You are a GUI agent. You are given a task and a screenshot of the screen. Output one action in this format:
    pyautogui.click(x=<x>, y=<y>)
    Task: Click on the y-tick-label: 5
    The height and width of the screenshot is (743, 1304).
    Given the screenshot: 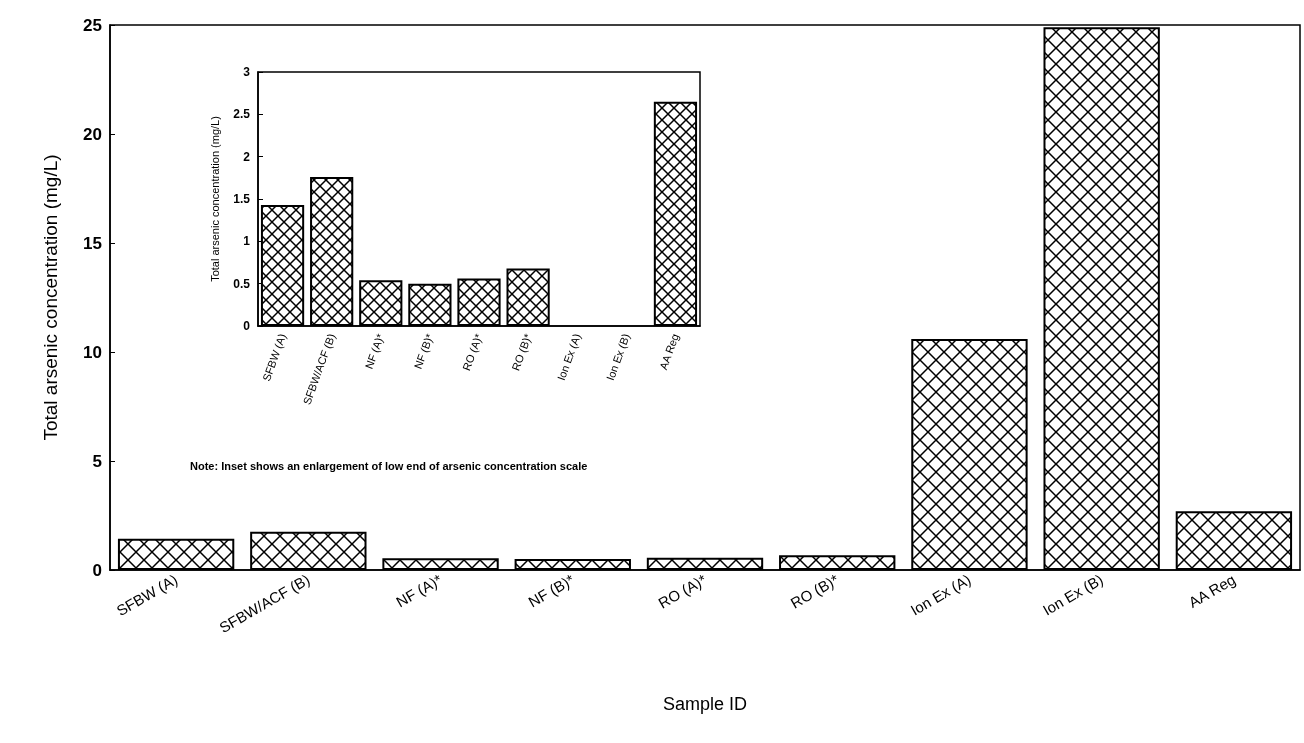 What is the action you would take?
    pyautogui.click(x=97, y=461)
    